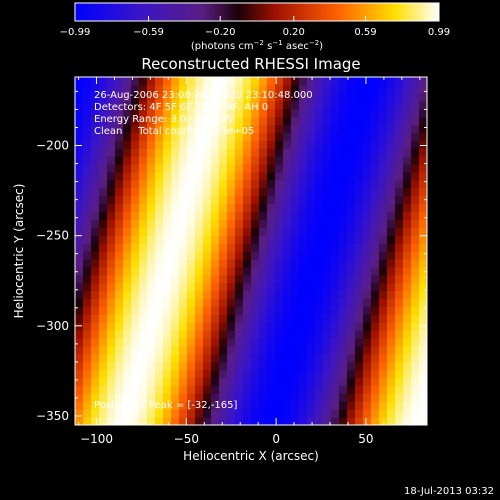 This screenshot has height=500, width=500. What do you see at coordinates (257, 12) in the screenshot?
I see `colorbar-gradient` at bounding box center [257, 12].